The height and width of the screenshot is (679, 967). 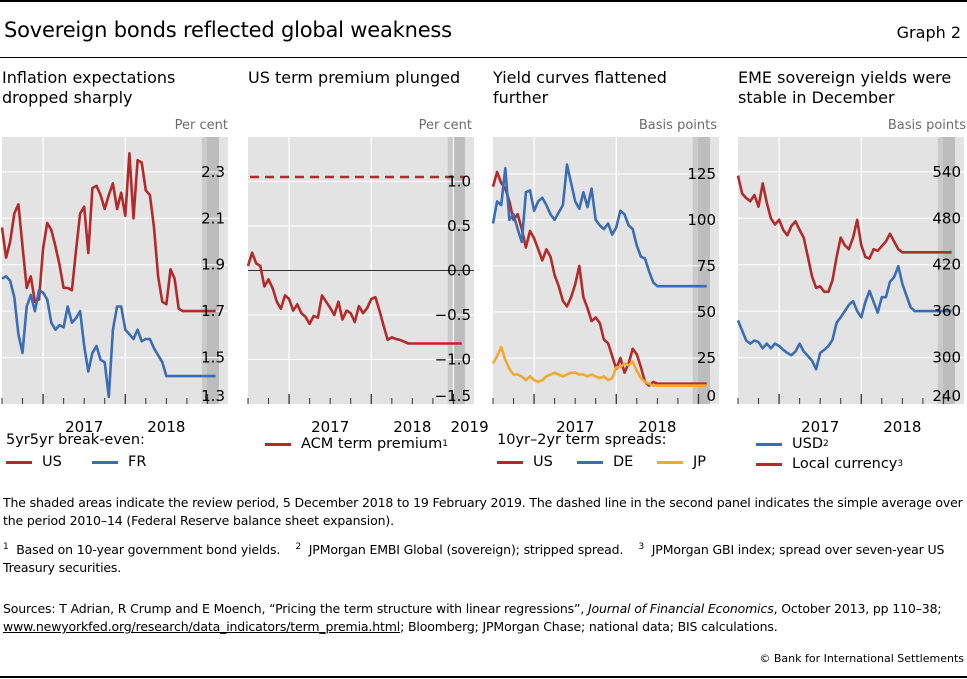 What do you see at coordinates (861, 658) in the screenshot?
I see `copyright: © Bank for International Settlements` at bounding box center [861, 658].